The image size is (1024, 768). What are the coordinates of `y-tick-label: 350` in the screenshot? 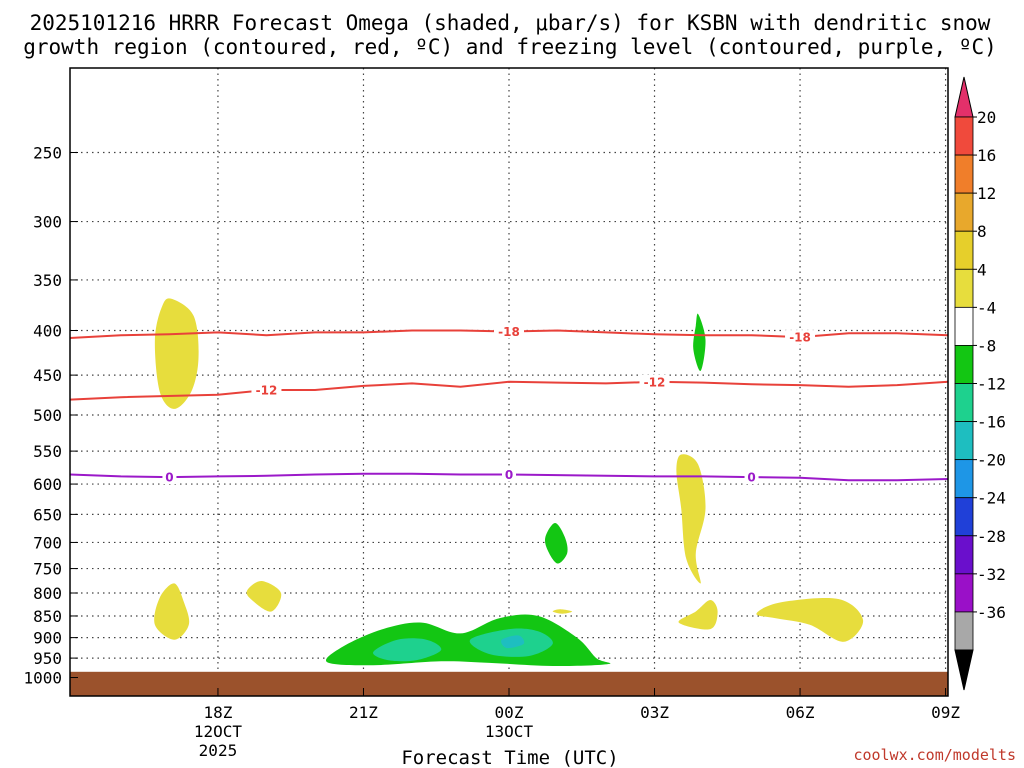 It's located at (47, 280).